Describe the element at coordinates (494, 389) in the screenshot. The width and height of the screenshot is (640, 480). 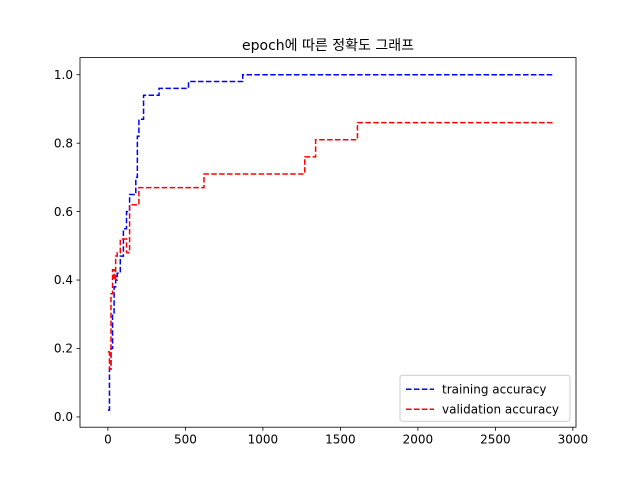
I see `legend-label: training accuracy` at that location.